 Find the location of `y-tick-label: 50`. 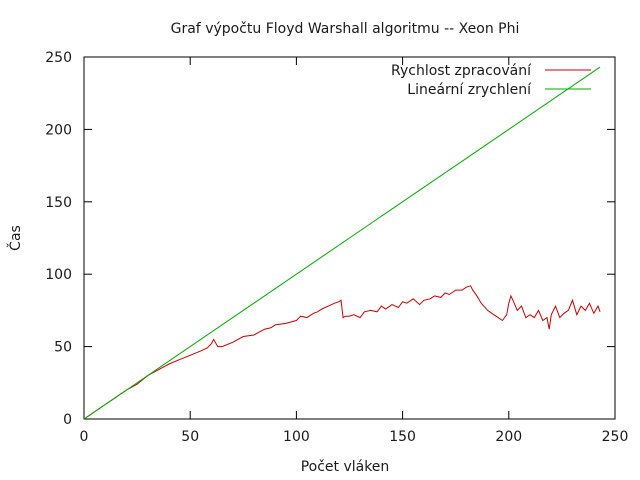

y-tick-label: 50 is located at coordinates (63, 348).